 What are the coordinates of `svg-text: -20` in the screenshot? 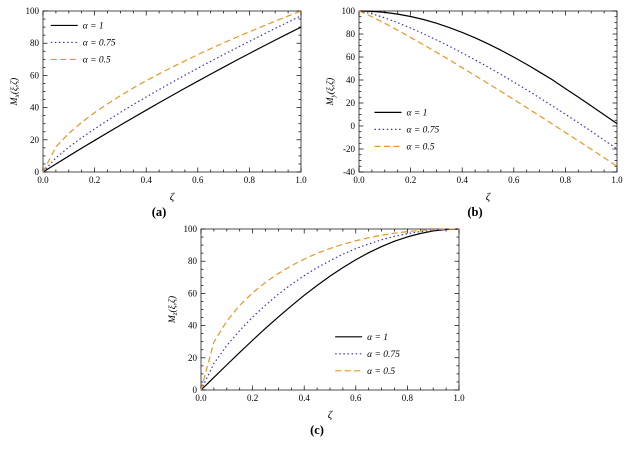 It's located at (349, 149).